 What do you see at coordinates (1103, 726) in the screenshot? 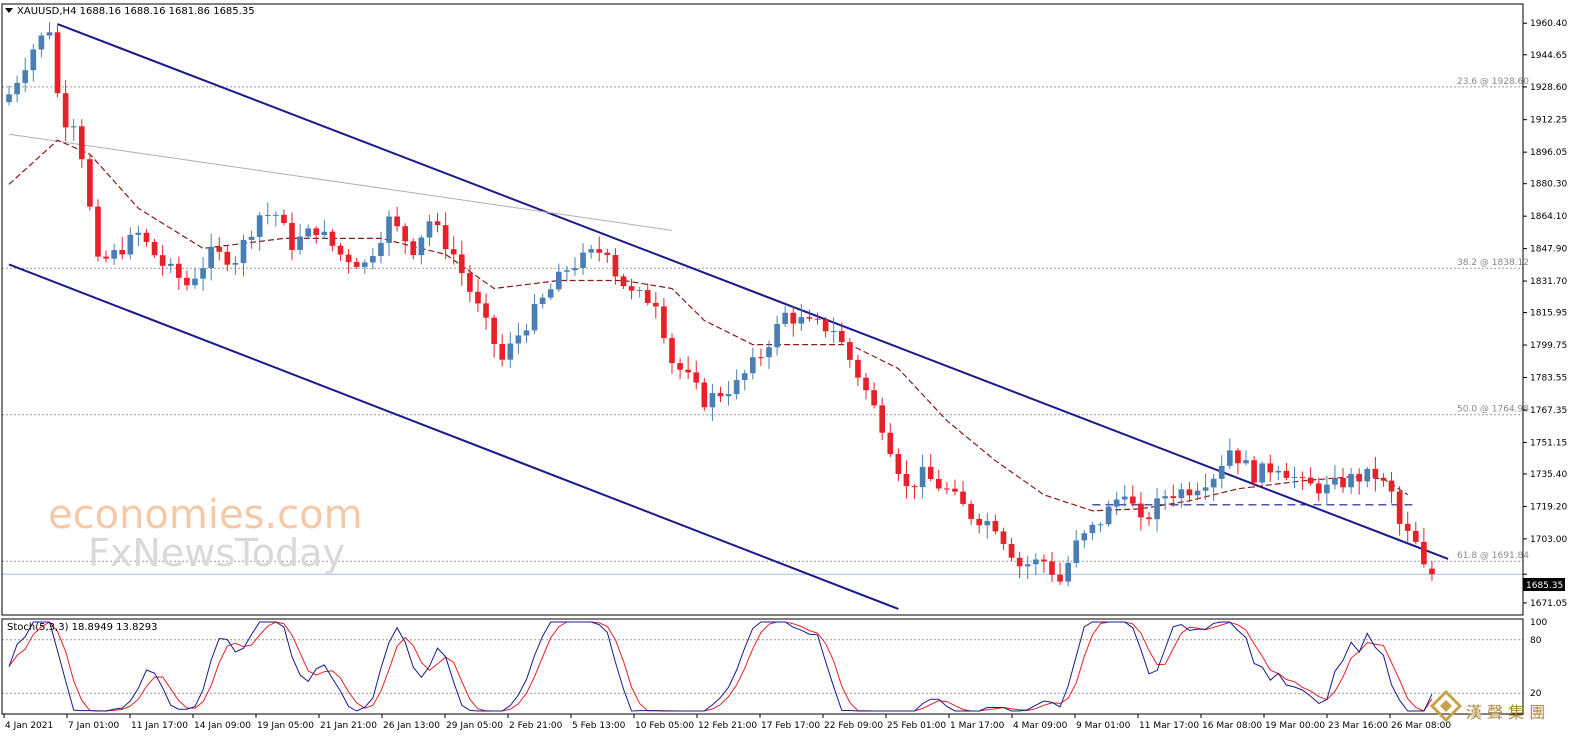
I see `x-tick-label: 9 Mar 01:00` at bounding box center [1103, 726].